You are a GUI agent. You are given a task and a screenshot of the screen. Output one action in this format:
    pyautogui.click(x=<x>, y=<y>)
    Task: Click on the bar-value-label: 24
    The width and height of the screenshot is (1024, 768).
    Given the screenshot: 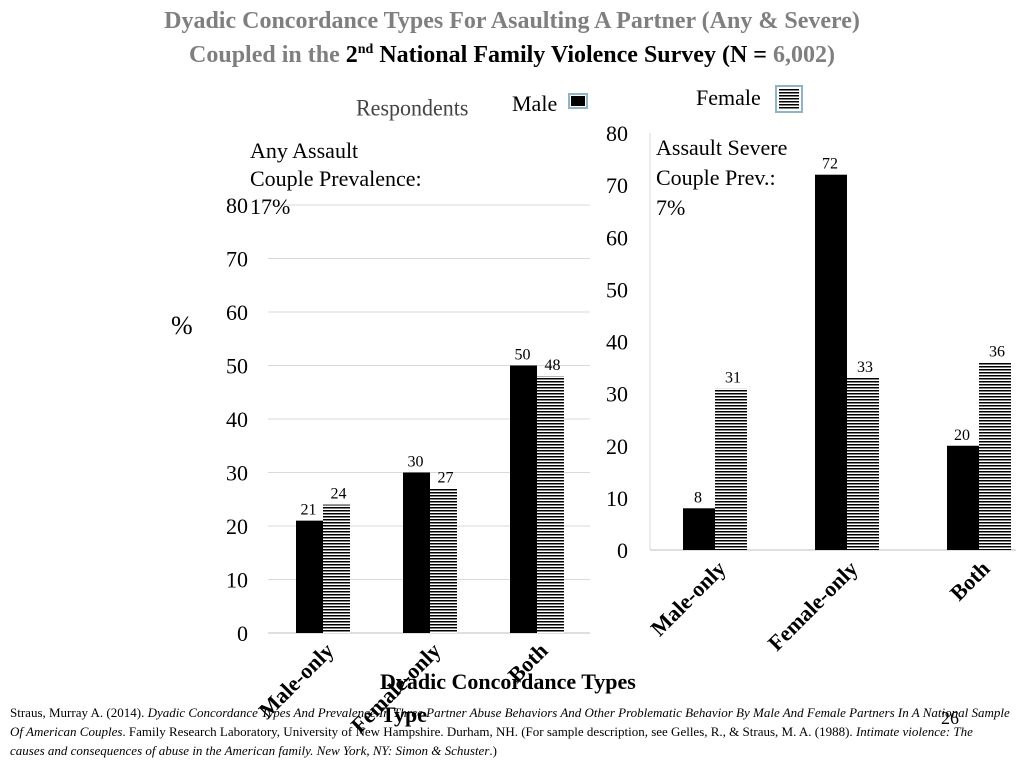 What is the action you would take?
    pyautogui.click(x=339, y=494)
    